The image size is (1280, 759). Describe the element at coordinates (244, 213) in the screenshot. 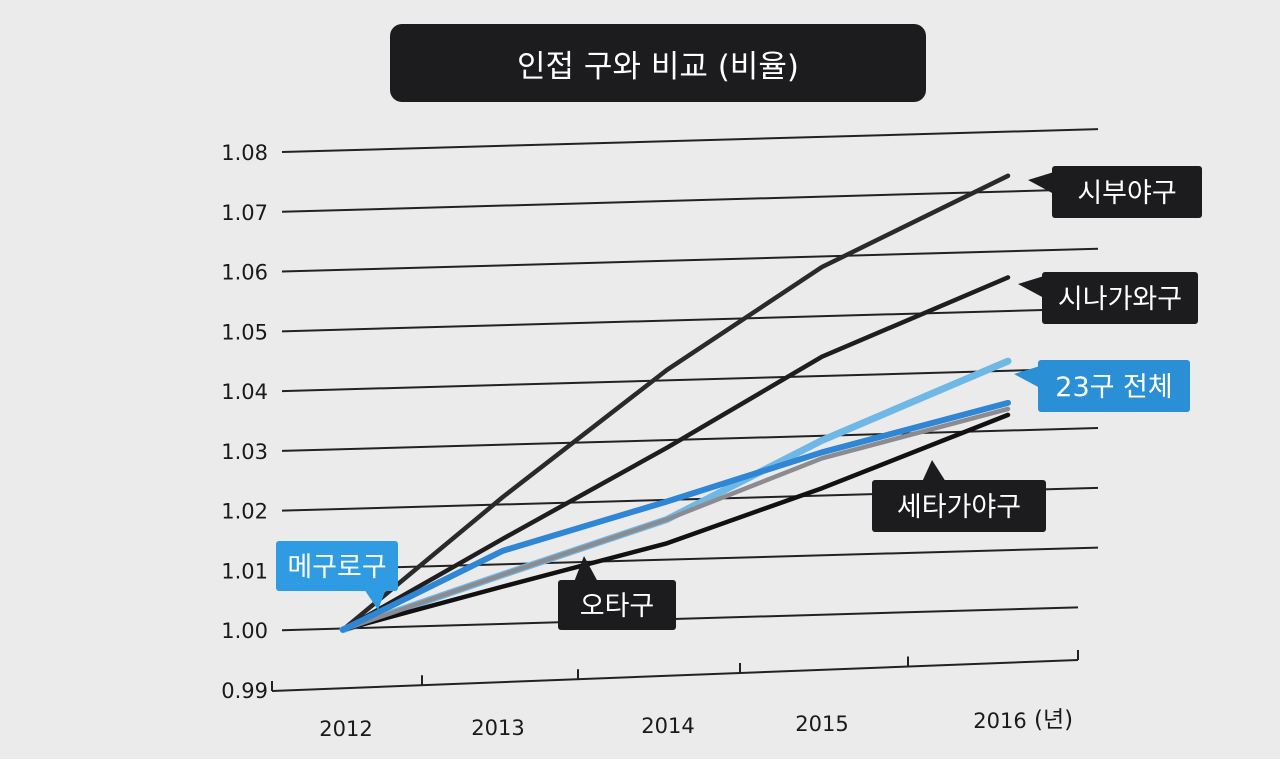

I see `y-tick-label: 1.07` at that location.